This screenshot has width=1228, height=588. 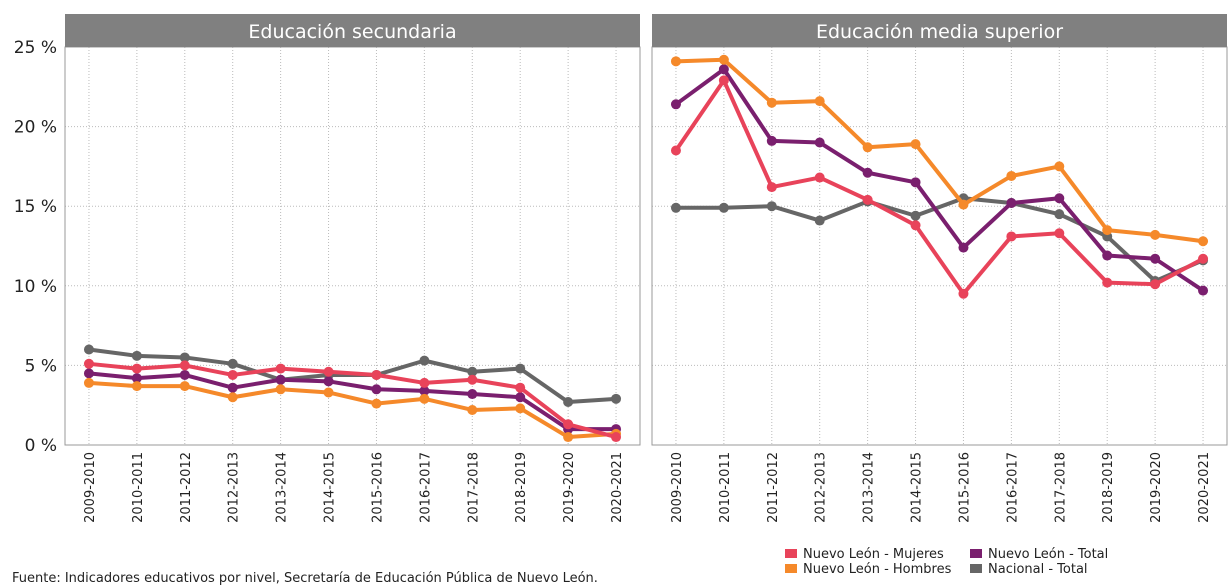 I want to click on x-tick-label: 2020-2021, so click(x=1204, y=487).